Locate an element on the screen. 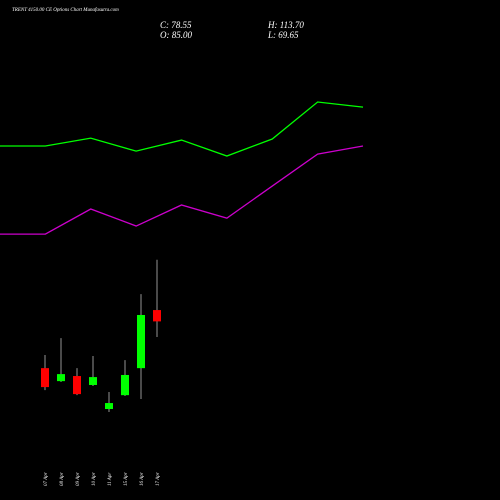 This screenshot has height=500, width=500. low-text: L: 69.65 is located at coordinates (283, 35).